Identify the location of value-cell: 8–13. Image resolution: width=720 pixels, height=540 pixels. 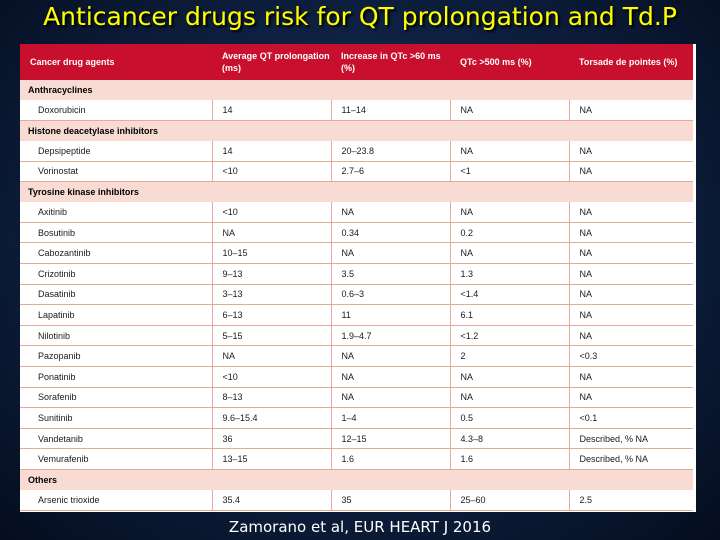
(272, 398).